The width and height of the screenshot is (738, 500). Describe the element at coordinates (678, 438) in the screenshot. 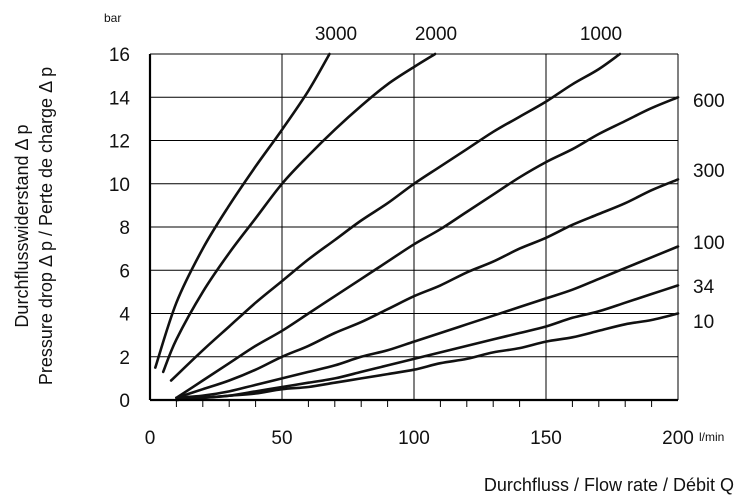

I see `x-tick-label: 200` at that location.